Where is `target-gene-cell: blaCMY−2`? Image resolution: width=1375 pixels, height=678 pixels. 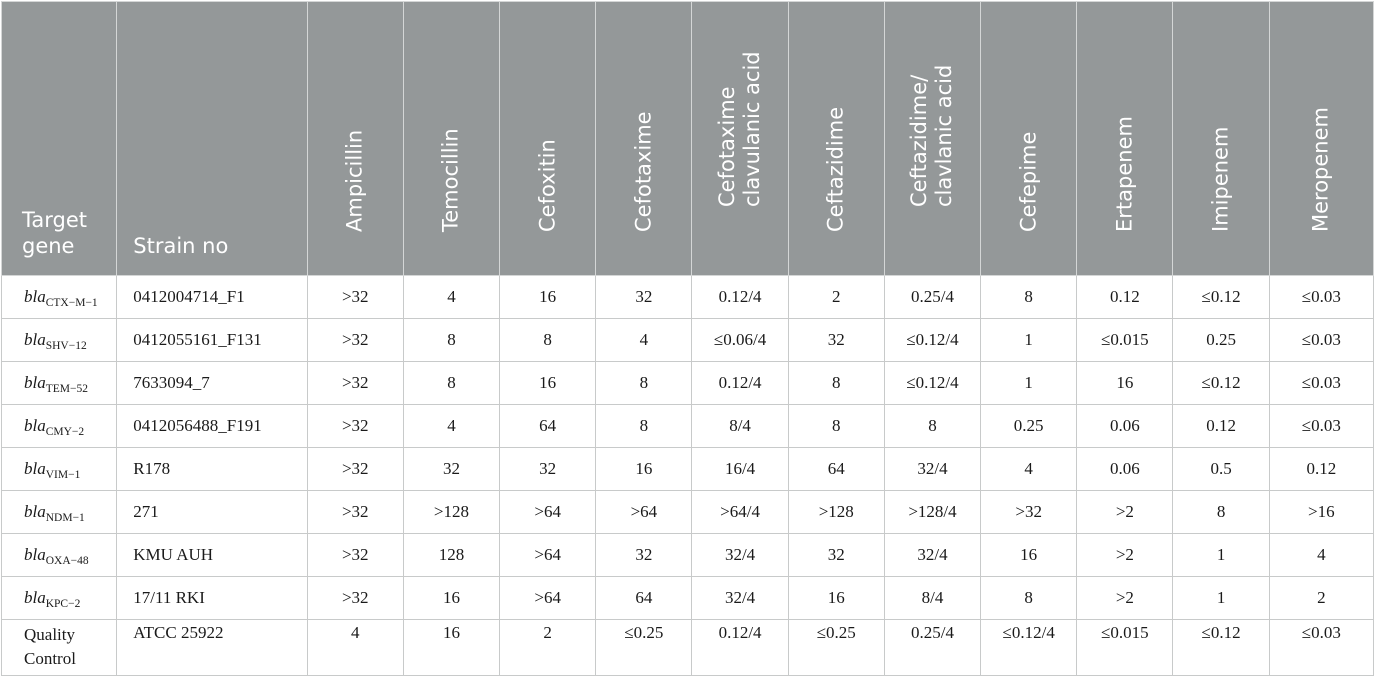 target-gene-cell: blaCMY−2 is located at coordinates (59, 426).